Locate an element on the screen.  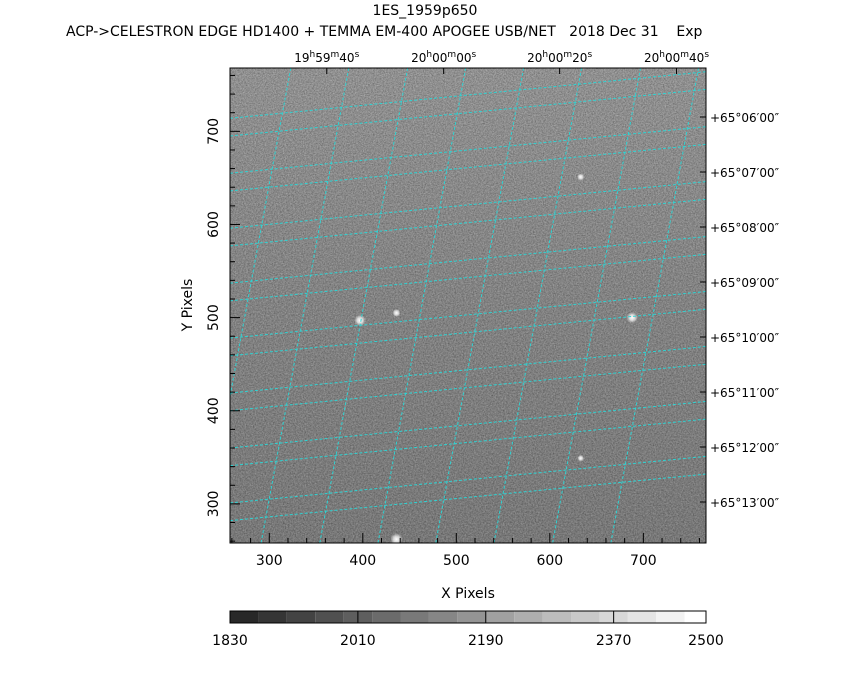
ra-tick-label-0: 19h59m40s is located at coordinates (326, 57).